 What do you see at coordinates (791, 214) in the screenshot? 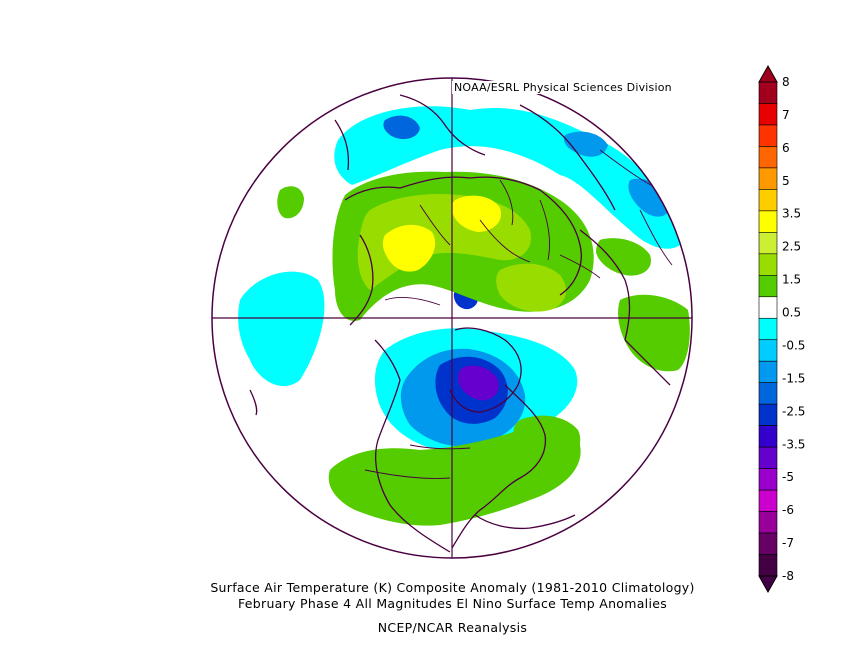
I see `colorbar-tick-label: 3.5` at bounding box center [791, 214].